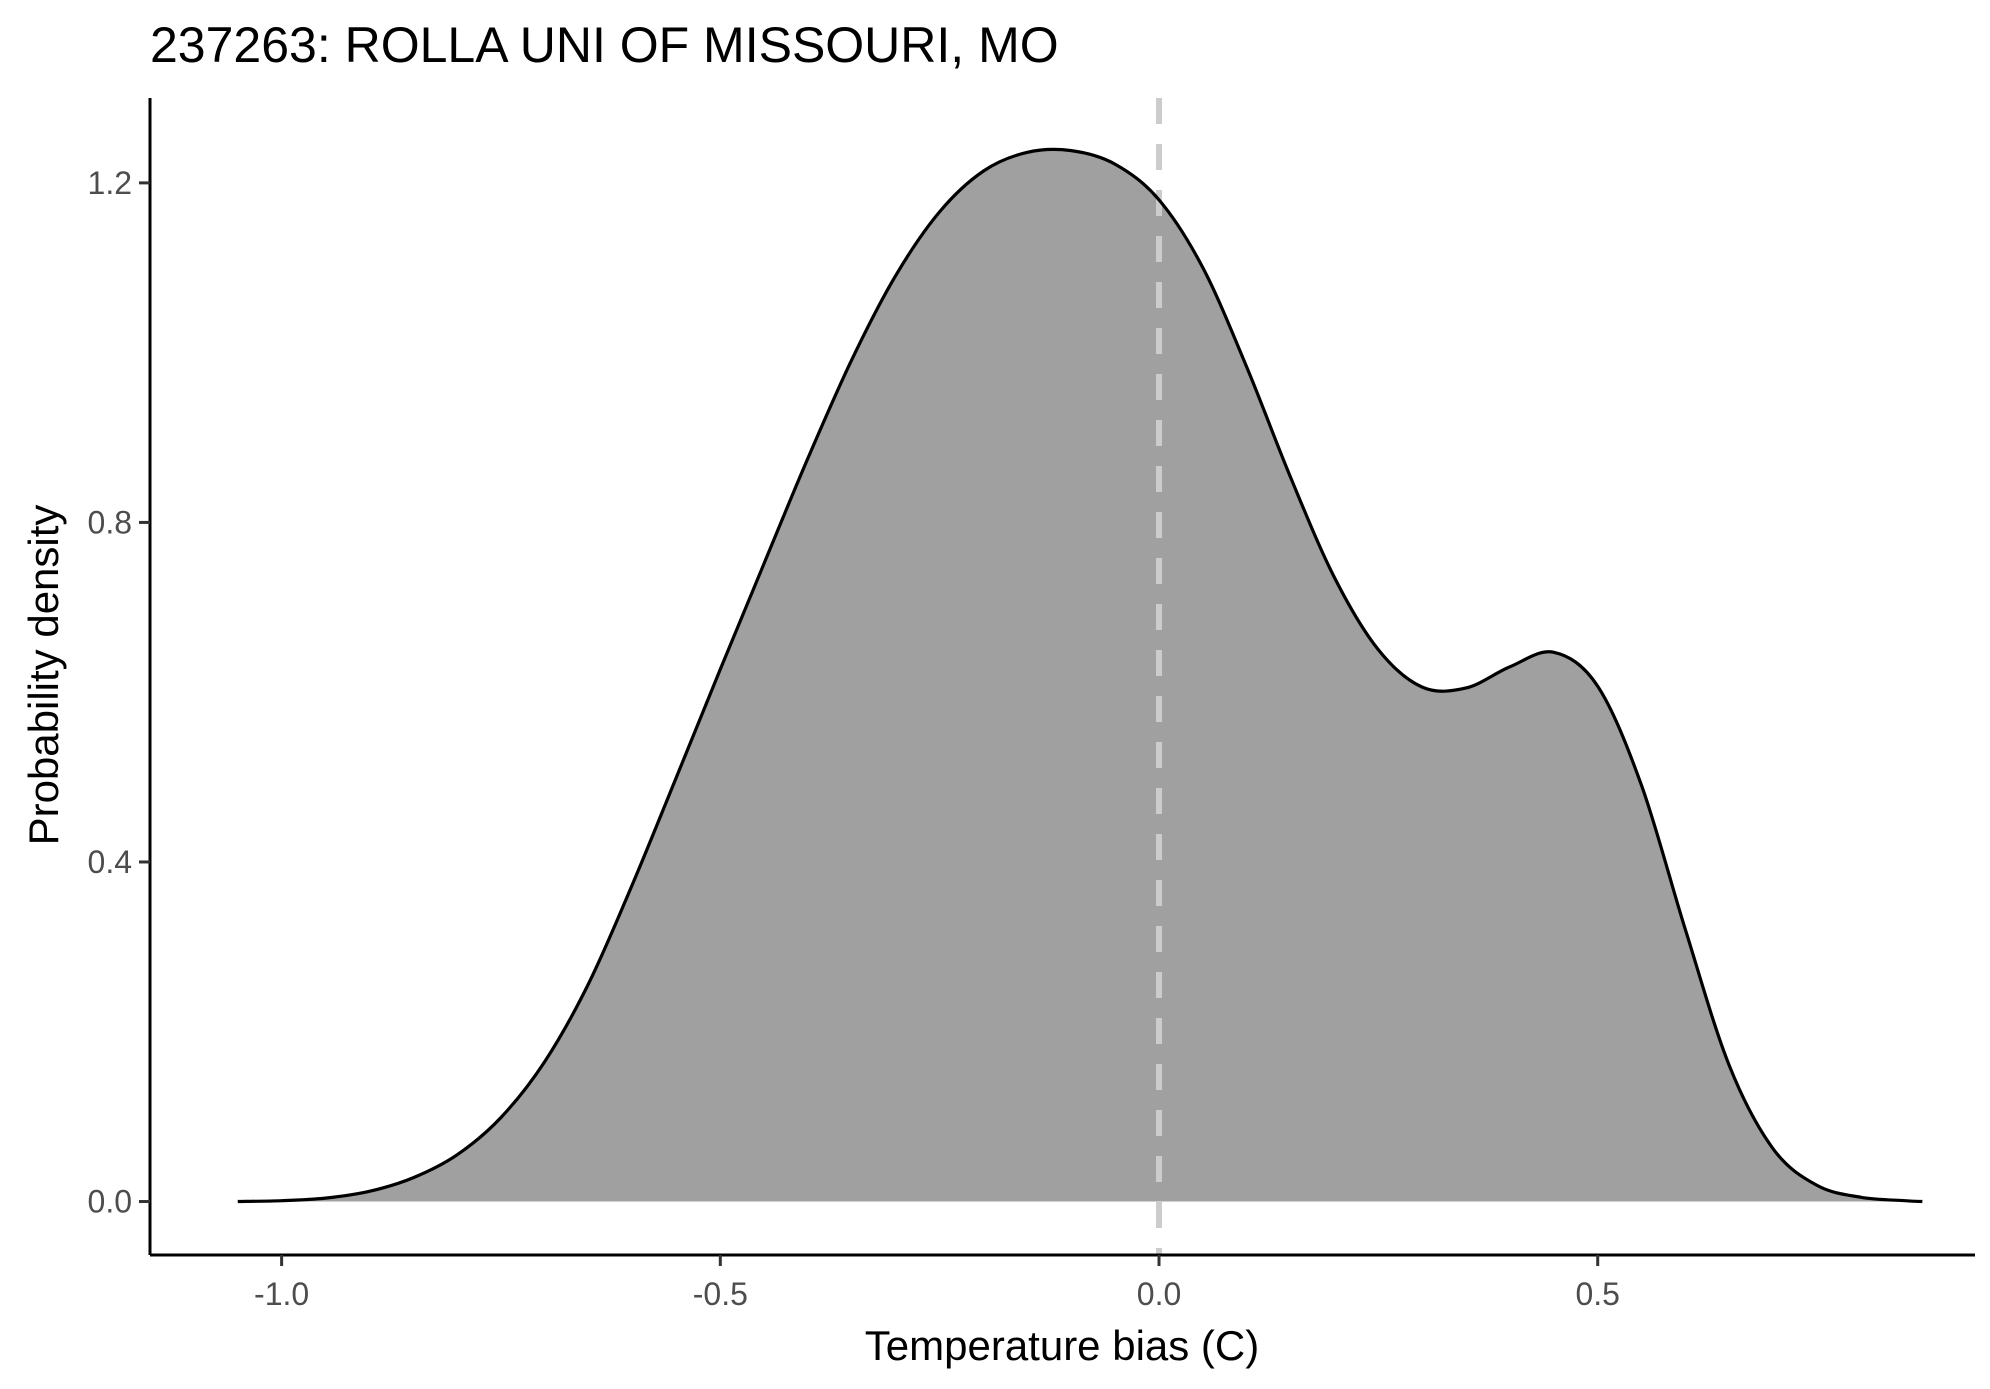 The image size is (1990, 1389). Describe the element at coordinates (43, 675) in the screenshot. I see `y-axis-title: Probability density` at that location.